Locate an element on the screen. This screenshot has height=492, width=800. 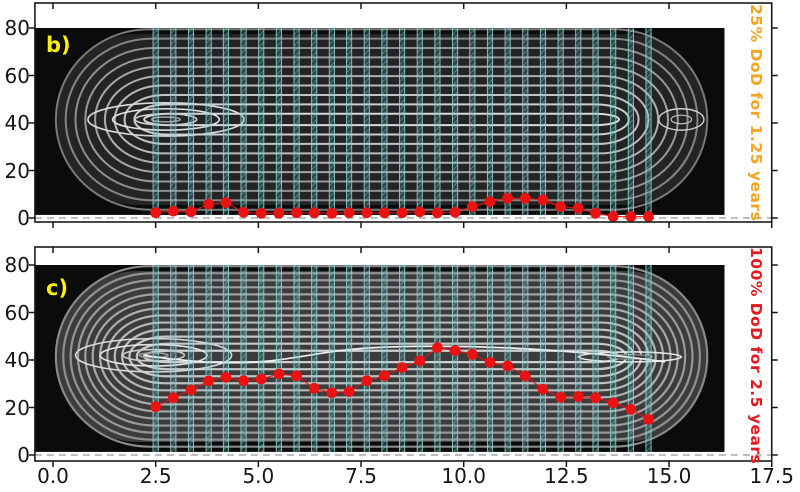
right-vortex-eye is located at coordinates (681, 119).